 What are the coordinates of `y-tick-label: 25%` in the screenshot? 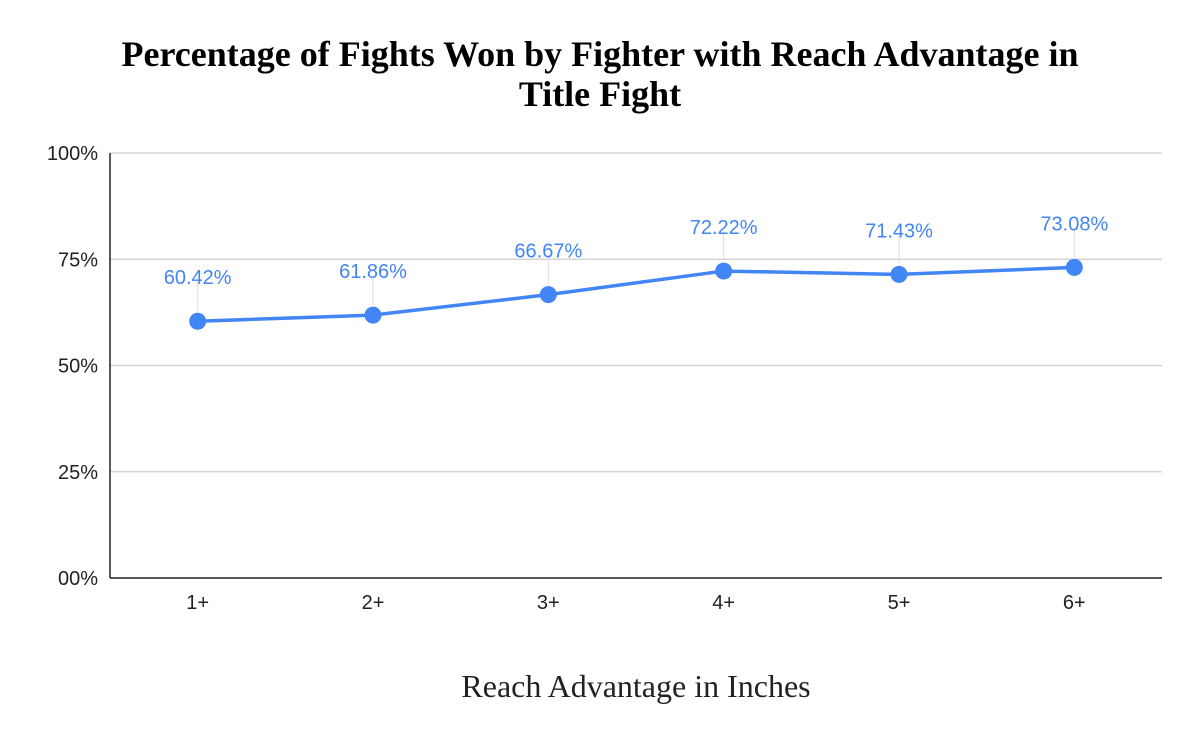 It's located at (78, 473).